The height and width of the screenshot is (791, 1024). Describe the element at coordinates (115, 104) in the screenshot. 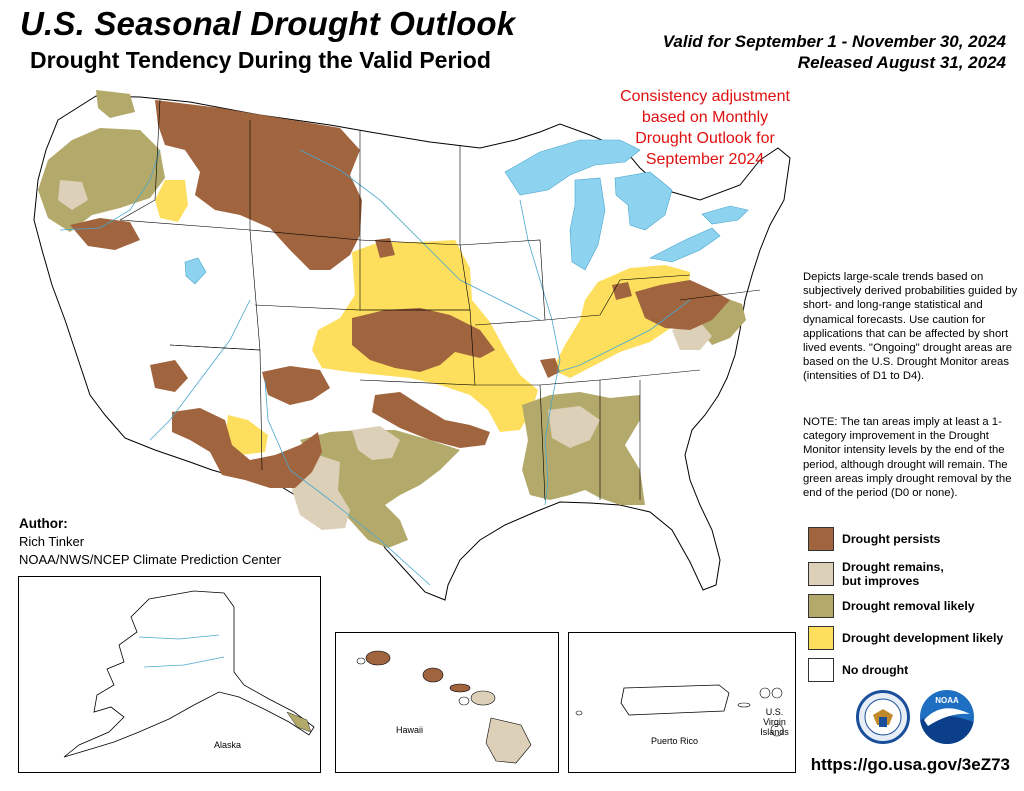

I see `removal-area-washington` at that location.